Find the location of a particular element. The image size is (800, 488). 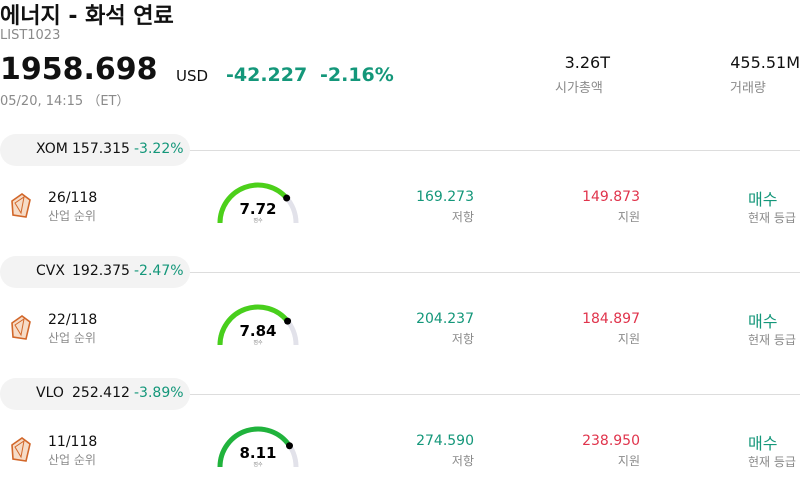

score: 8.11 is located at coordinates (257, 453).